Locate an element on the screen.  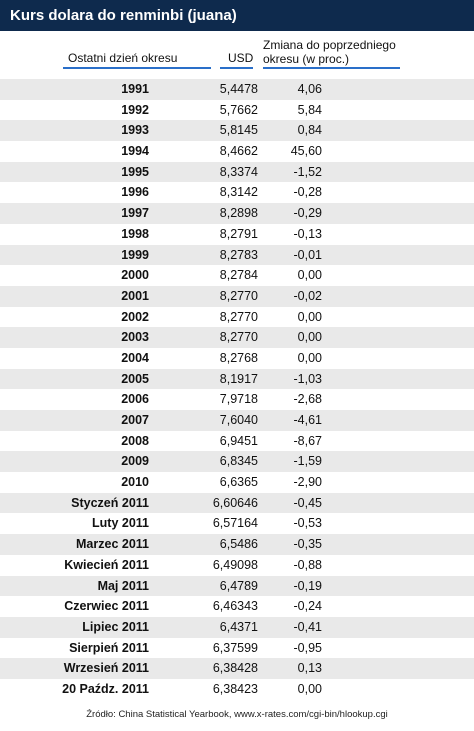
table-row: Sierpień 2011 6,37599 -0,95 is located at coordinates (237, 648).